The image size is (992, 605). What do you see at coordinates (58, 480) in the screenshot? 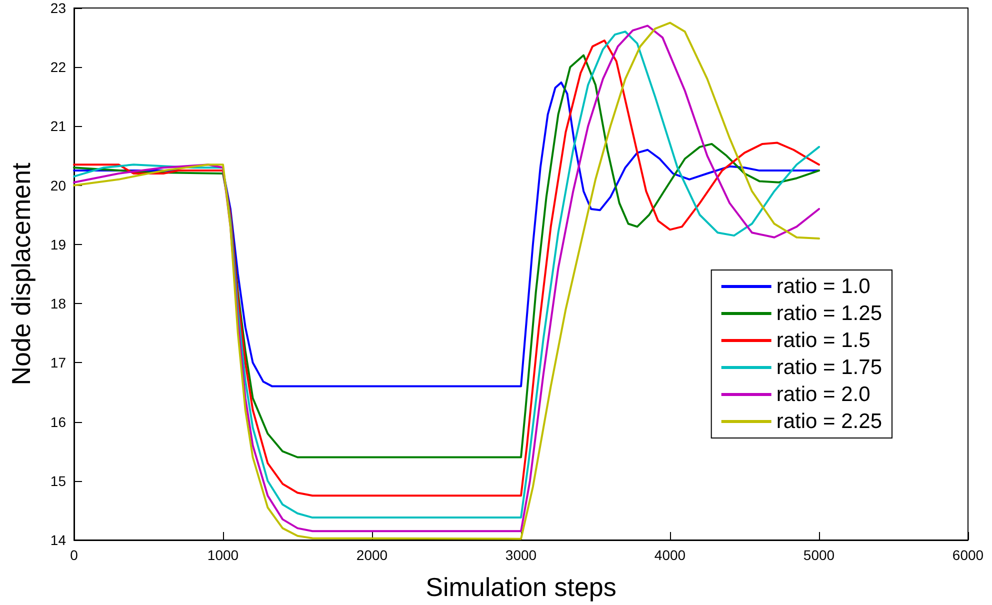
I see `y-tick-label: 15` at bounding box center [58, 480].